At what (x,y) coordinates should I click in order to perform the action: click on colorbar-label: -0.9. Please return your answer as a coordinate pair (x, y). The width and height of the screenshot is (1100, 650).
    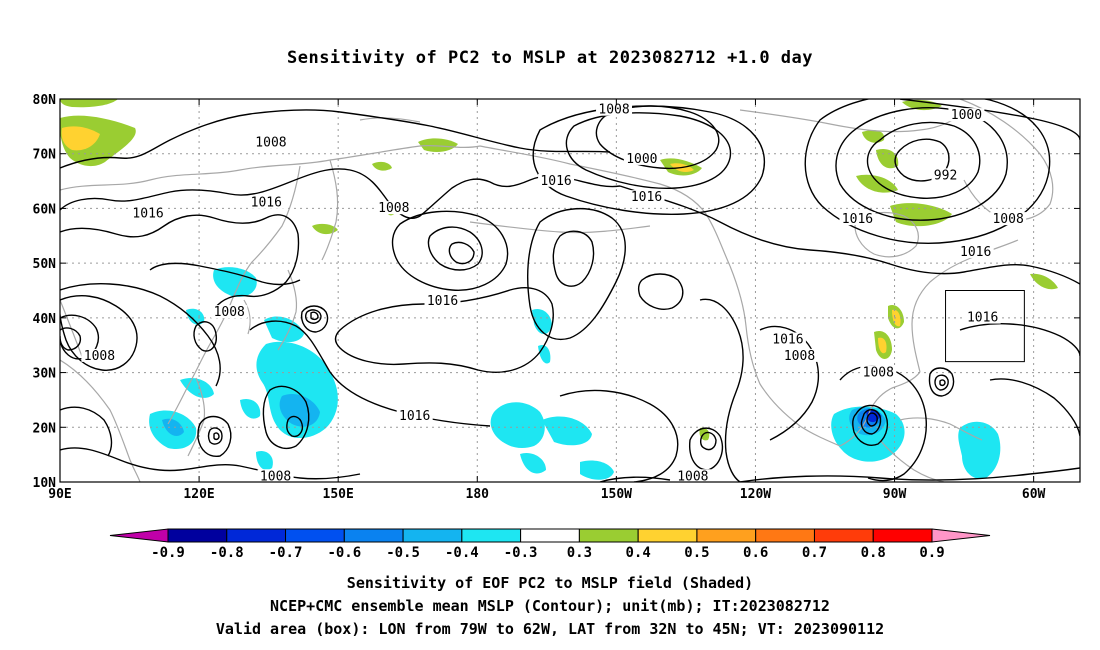
    Looking at the image, I should click on (168, 553).